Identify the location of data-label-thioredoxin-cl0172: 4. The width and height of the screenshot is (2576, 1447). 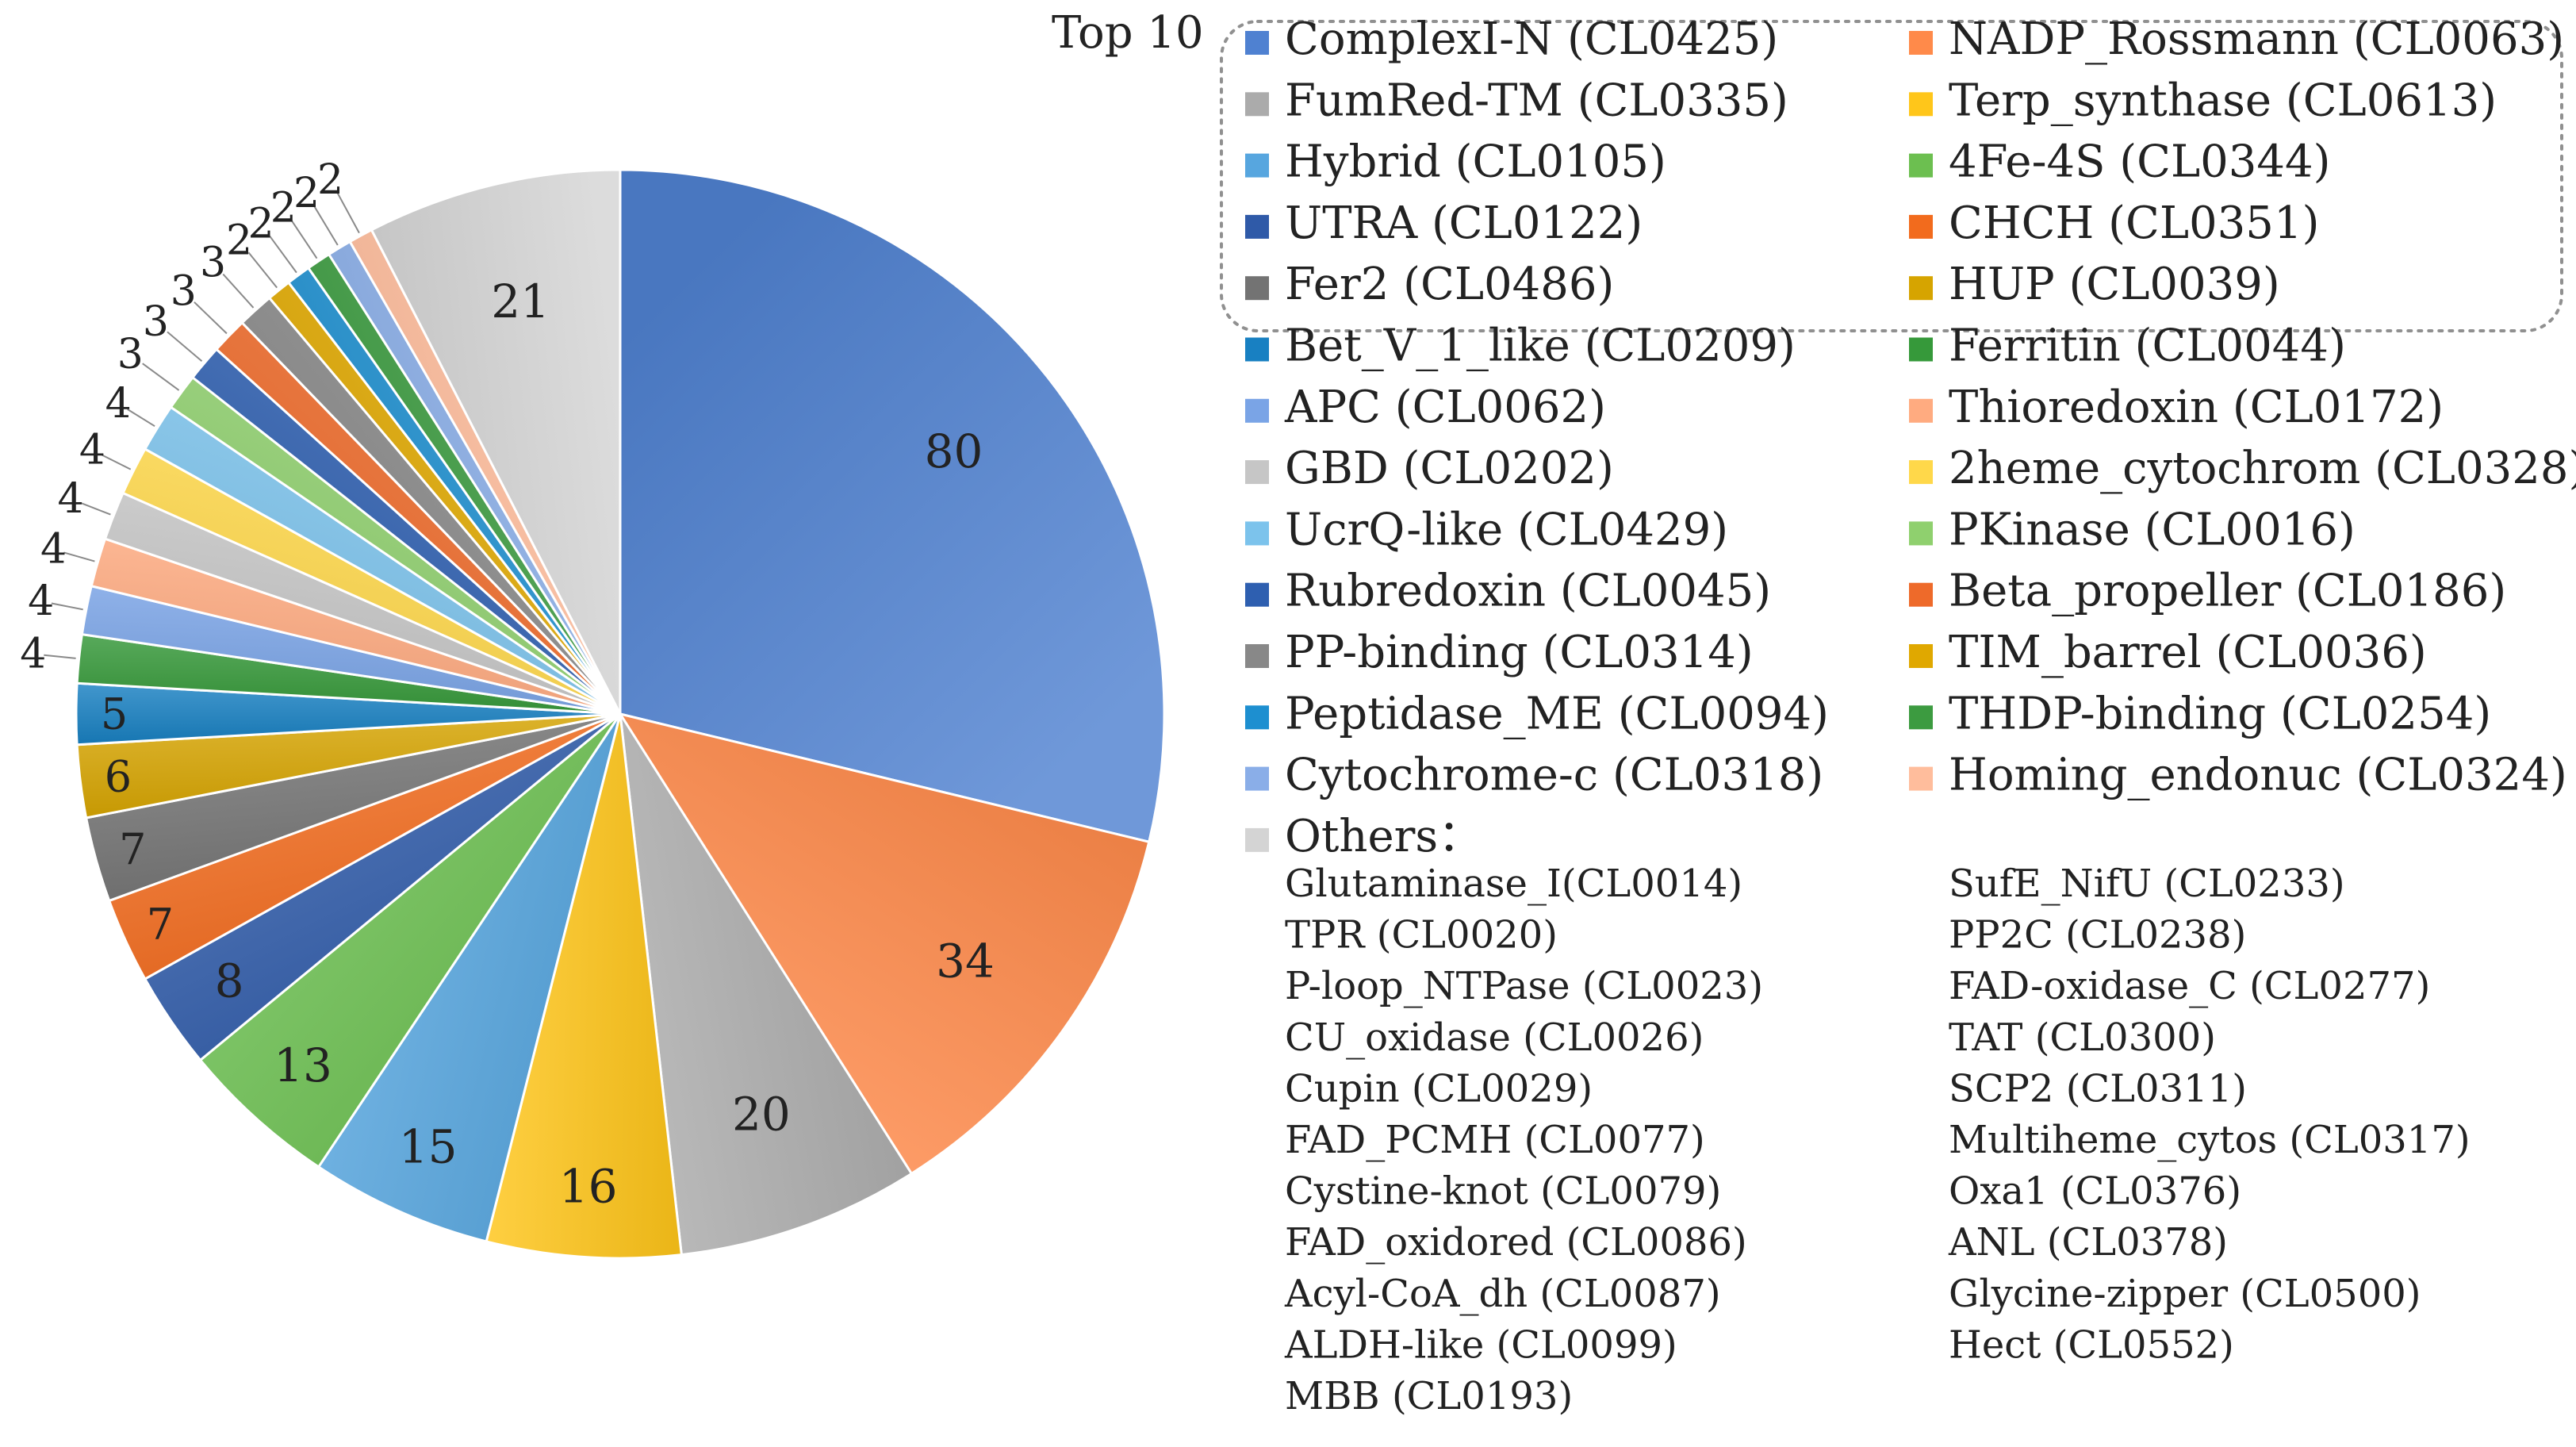
(54, 550).